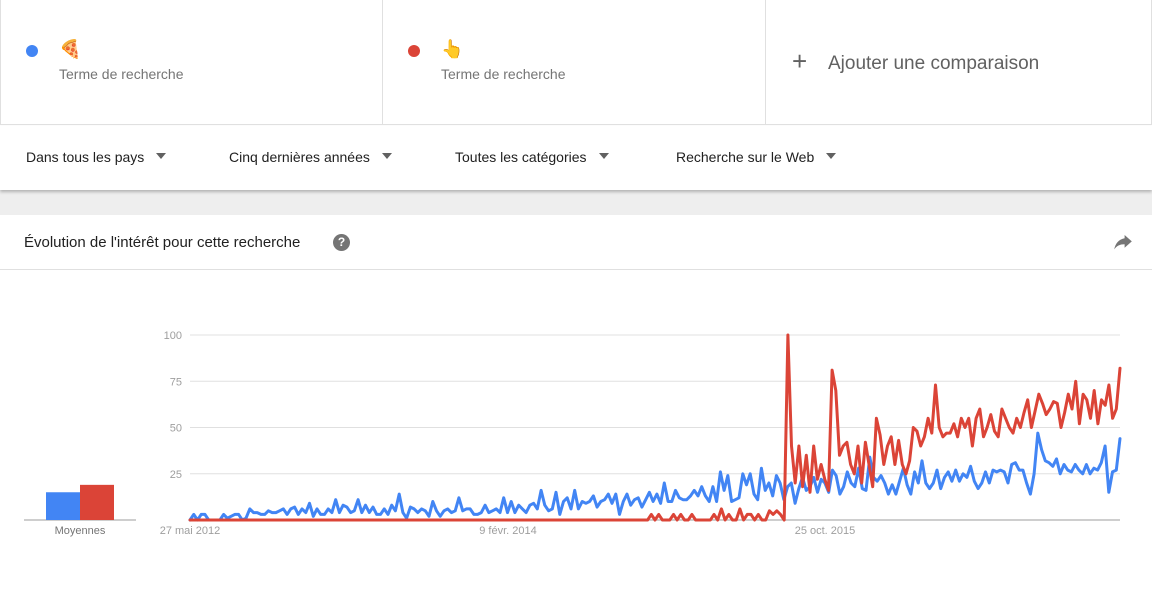 The width and height of the screenshot is (1152, 612). I want to click on add-comparison-button: + Ajouter une comparaison, so click(959, 62).